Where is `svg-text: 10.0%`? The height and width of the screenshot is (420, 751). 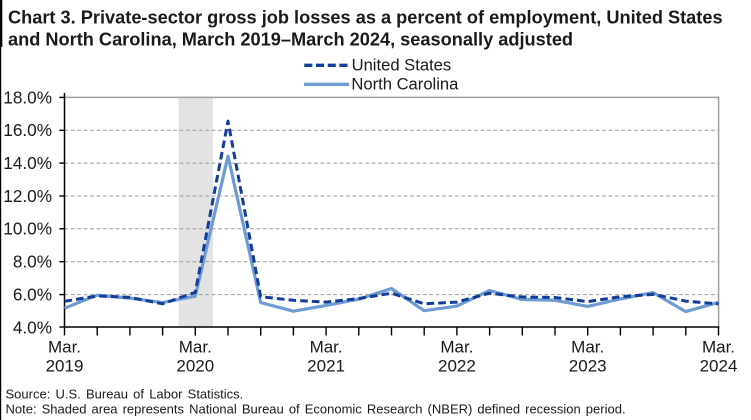
svg-text: 10.0% is located at coordinates (27, 229).